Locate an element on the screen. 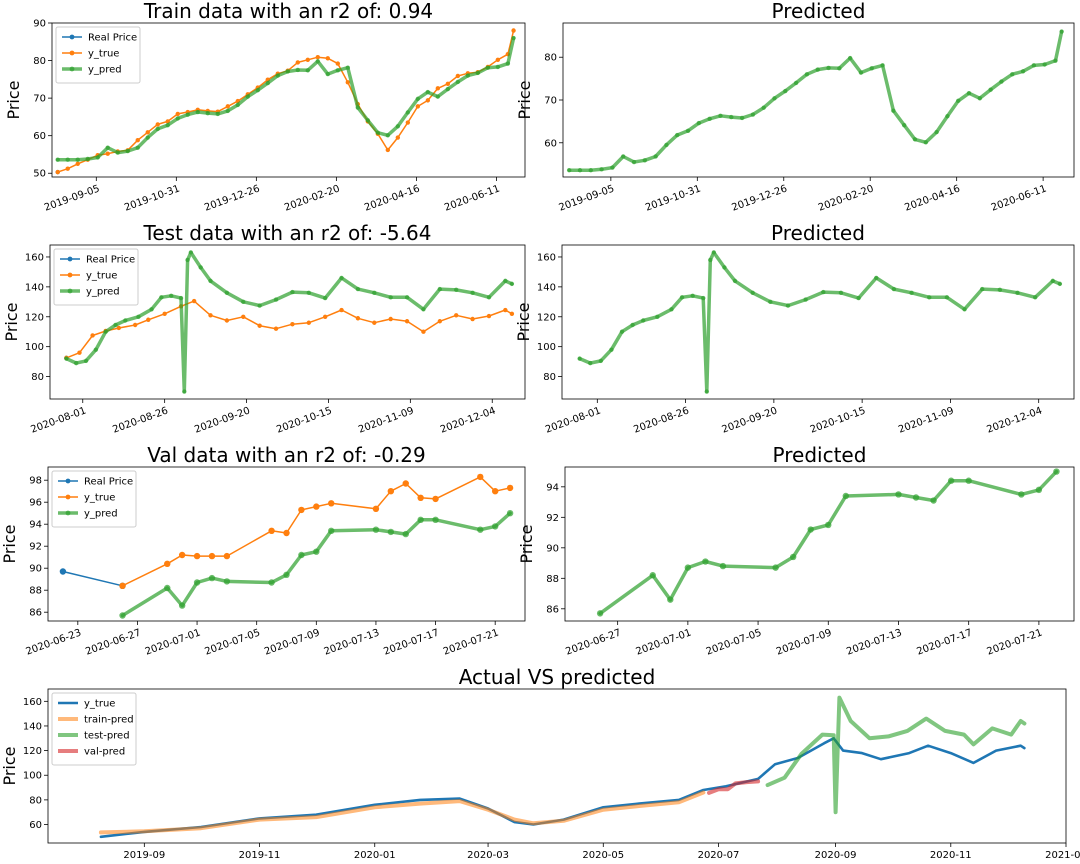 This screenshot has width=1080, height=864. x-tick-label: 2020-12-04 is located at coordinates (1014, 420).